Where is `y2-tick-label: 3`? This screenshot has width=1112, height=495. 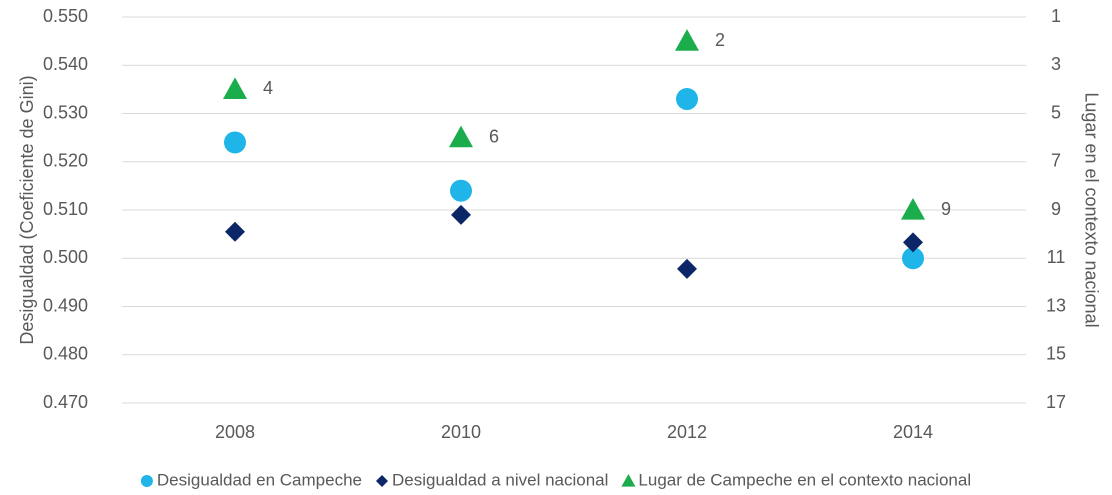 y2-tick-label: 3 is located at coordinates (1056, 64).